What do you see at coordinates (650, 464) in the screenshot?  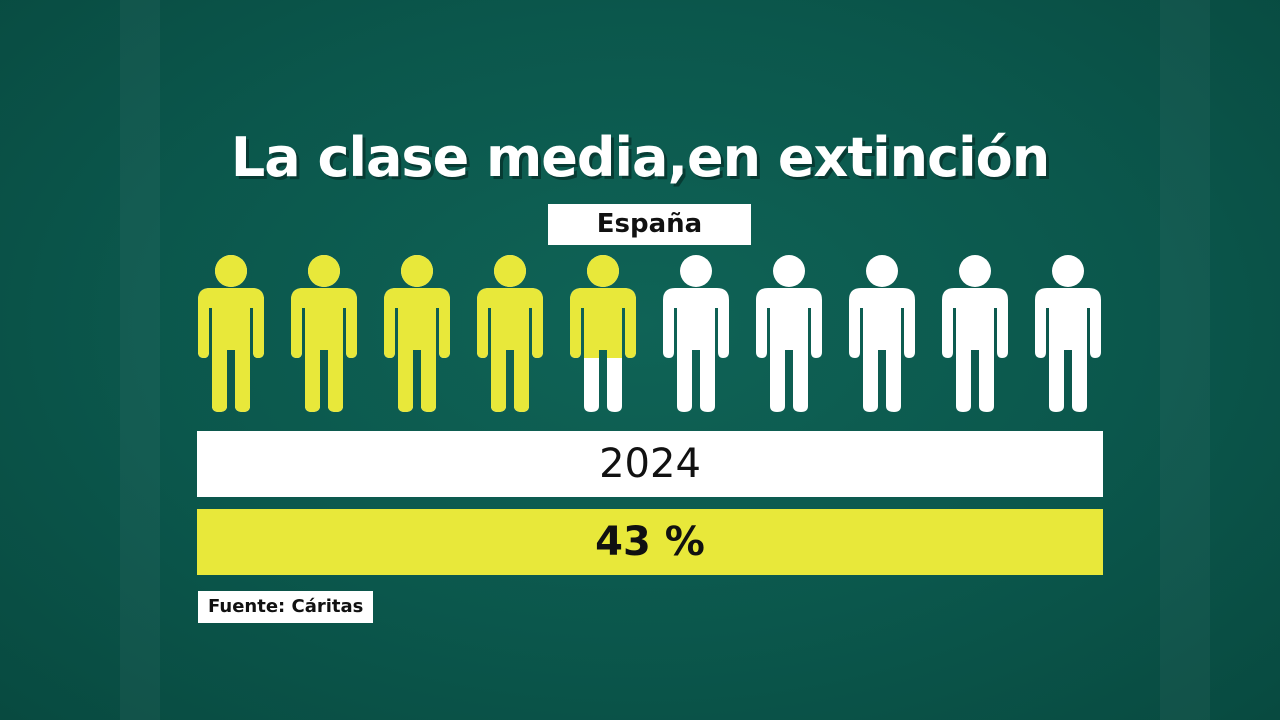 I see `year-label: 2024` at bounding box center [650, 464].